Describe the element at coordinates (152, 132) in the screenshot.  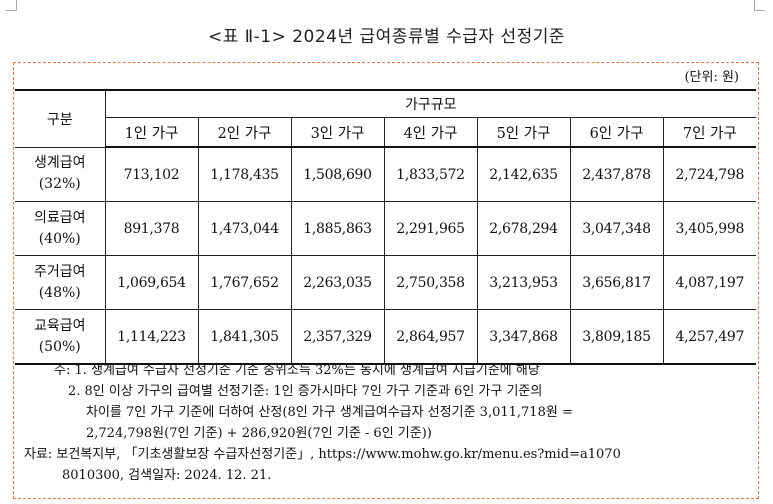
I see `column-header: 1인 가구` at that location.